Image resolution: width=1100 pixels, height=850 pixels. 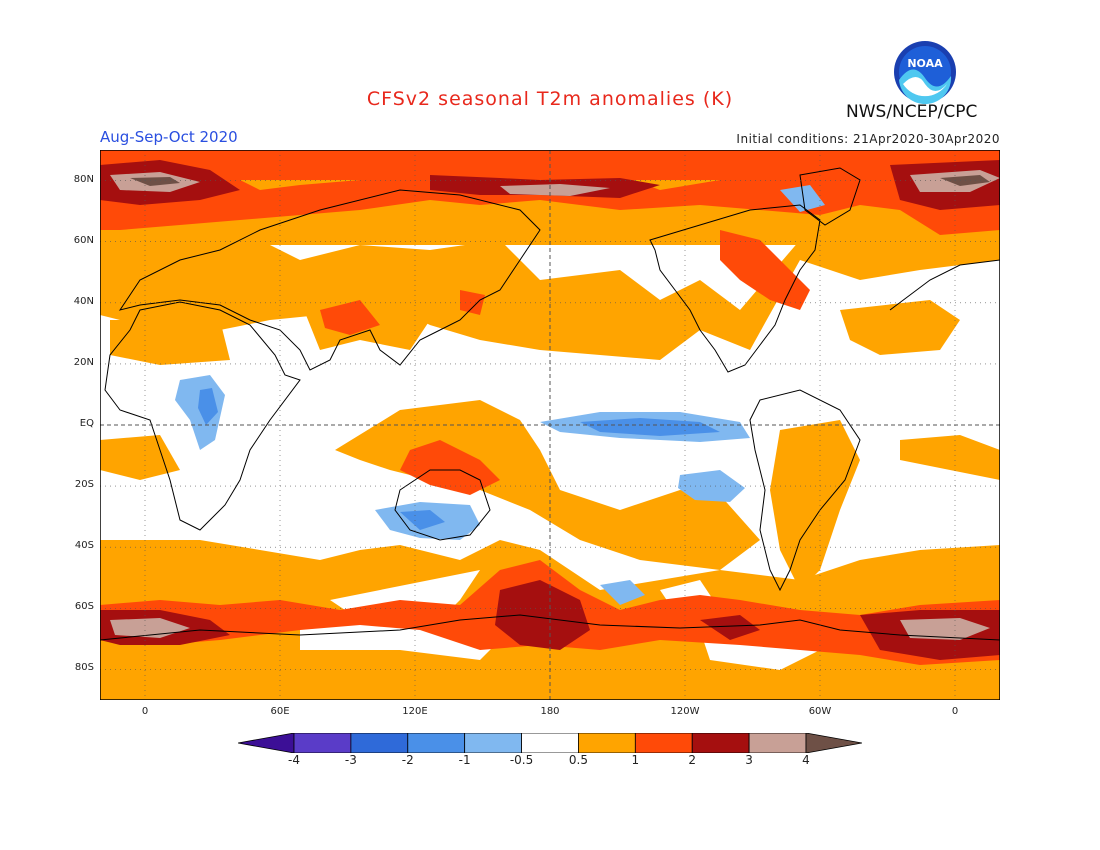 What do you see at coordinates (83, 362) in the screenshot?
I see `latitude-label: 20N` at bounding box center [83, 362].